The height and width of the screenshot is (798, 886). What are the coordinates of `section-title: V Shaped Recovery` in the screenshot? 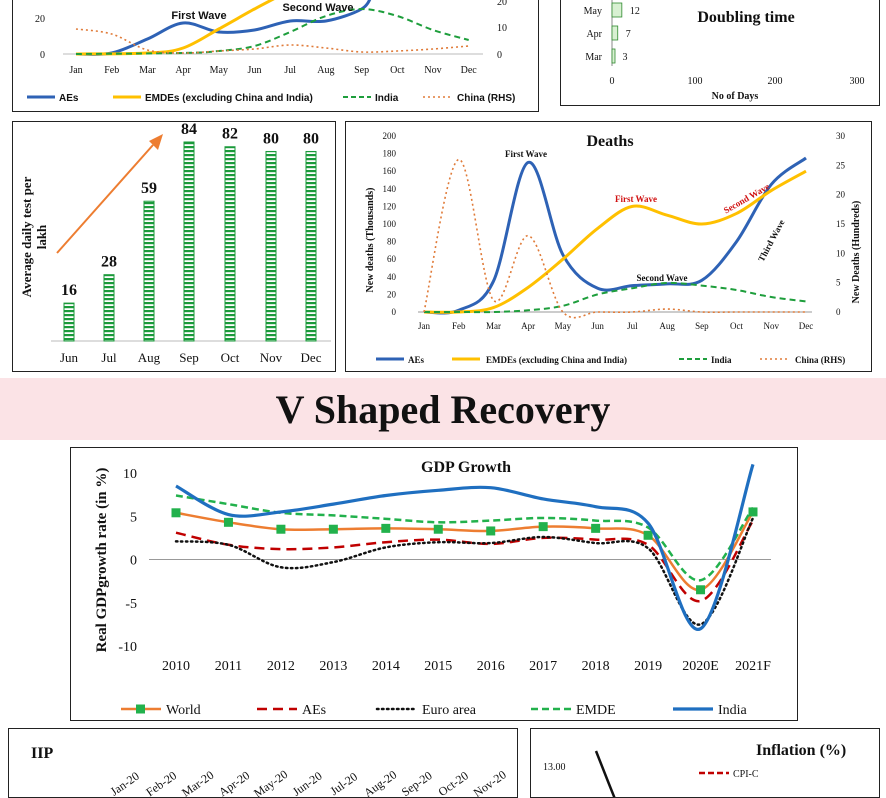 It's located at (443, 409).